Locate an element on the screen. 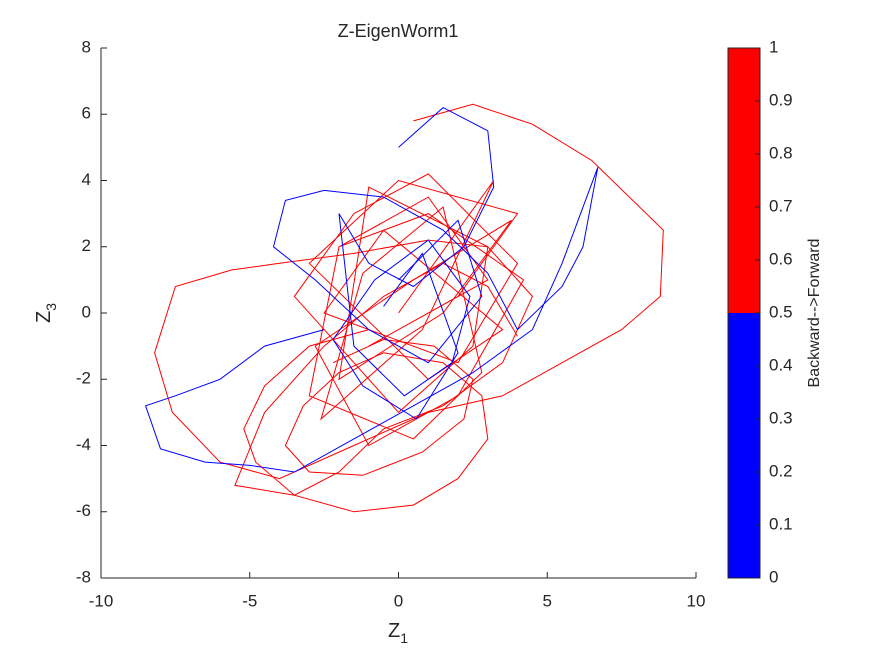 This screenshot has width=875, height=656. colorbar-tick-label: 0.3 is located at coordinates (781, 417).